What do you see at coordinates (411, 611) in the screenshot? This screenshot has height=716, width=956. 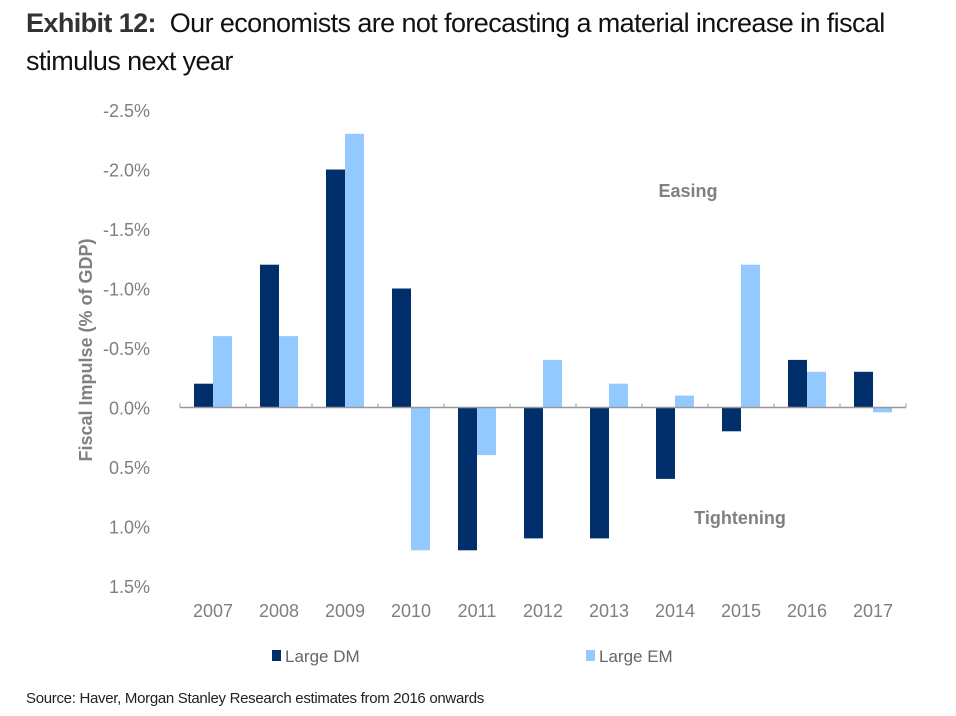 I see `x-tick-label: 2010` at bounding box center [411, 611].